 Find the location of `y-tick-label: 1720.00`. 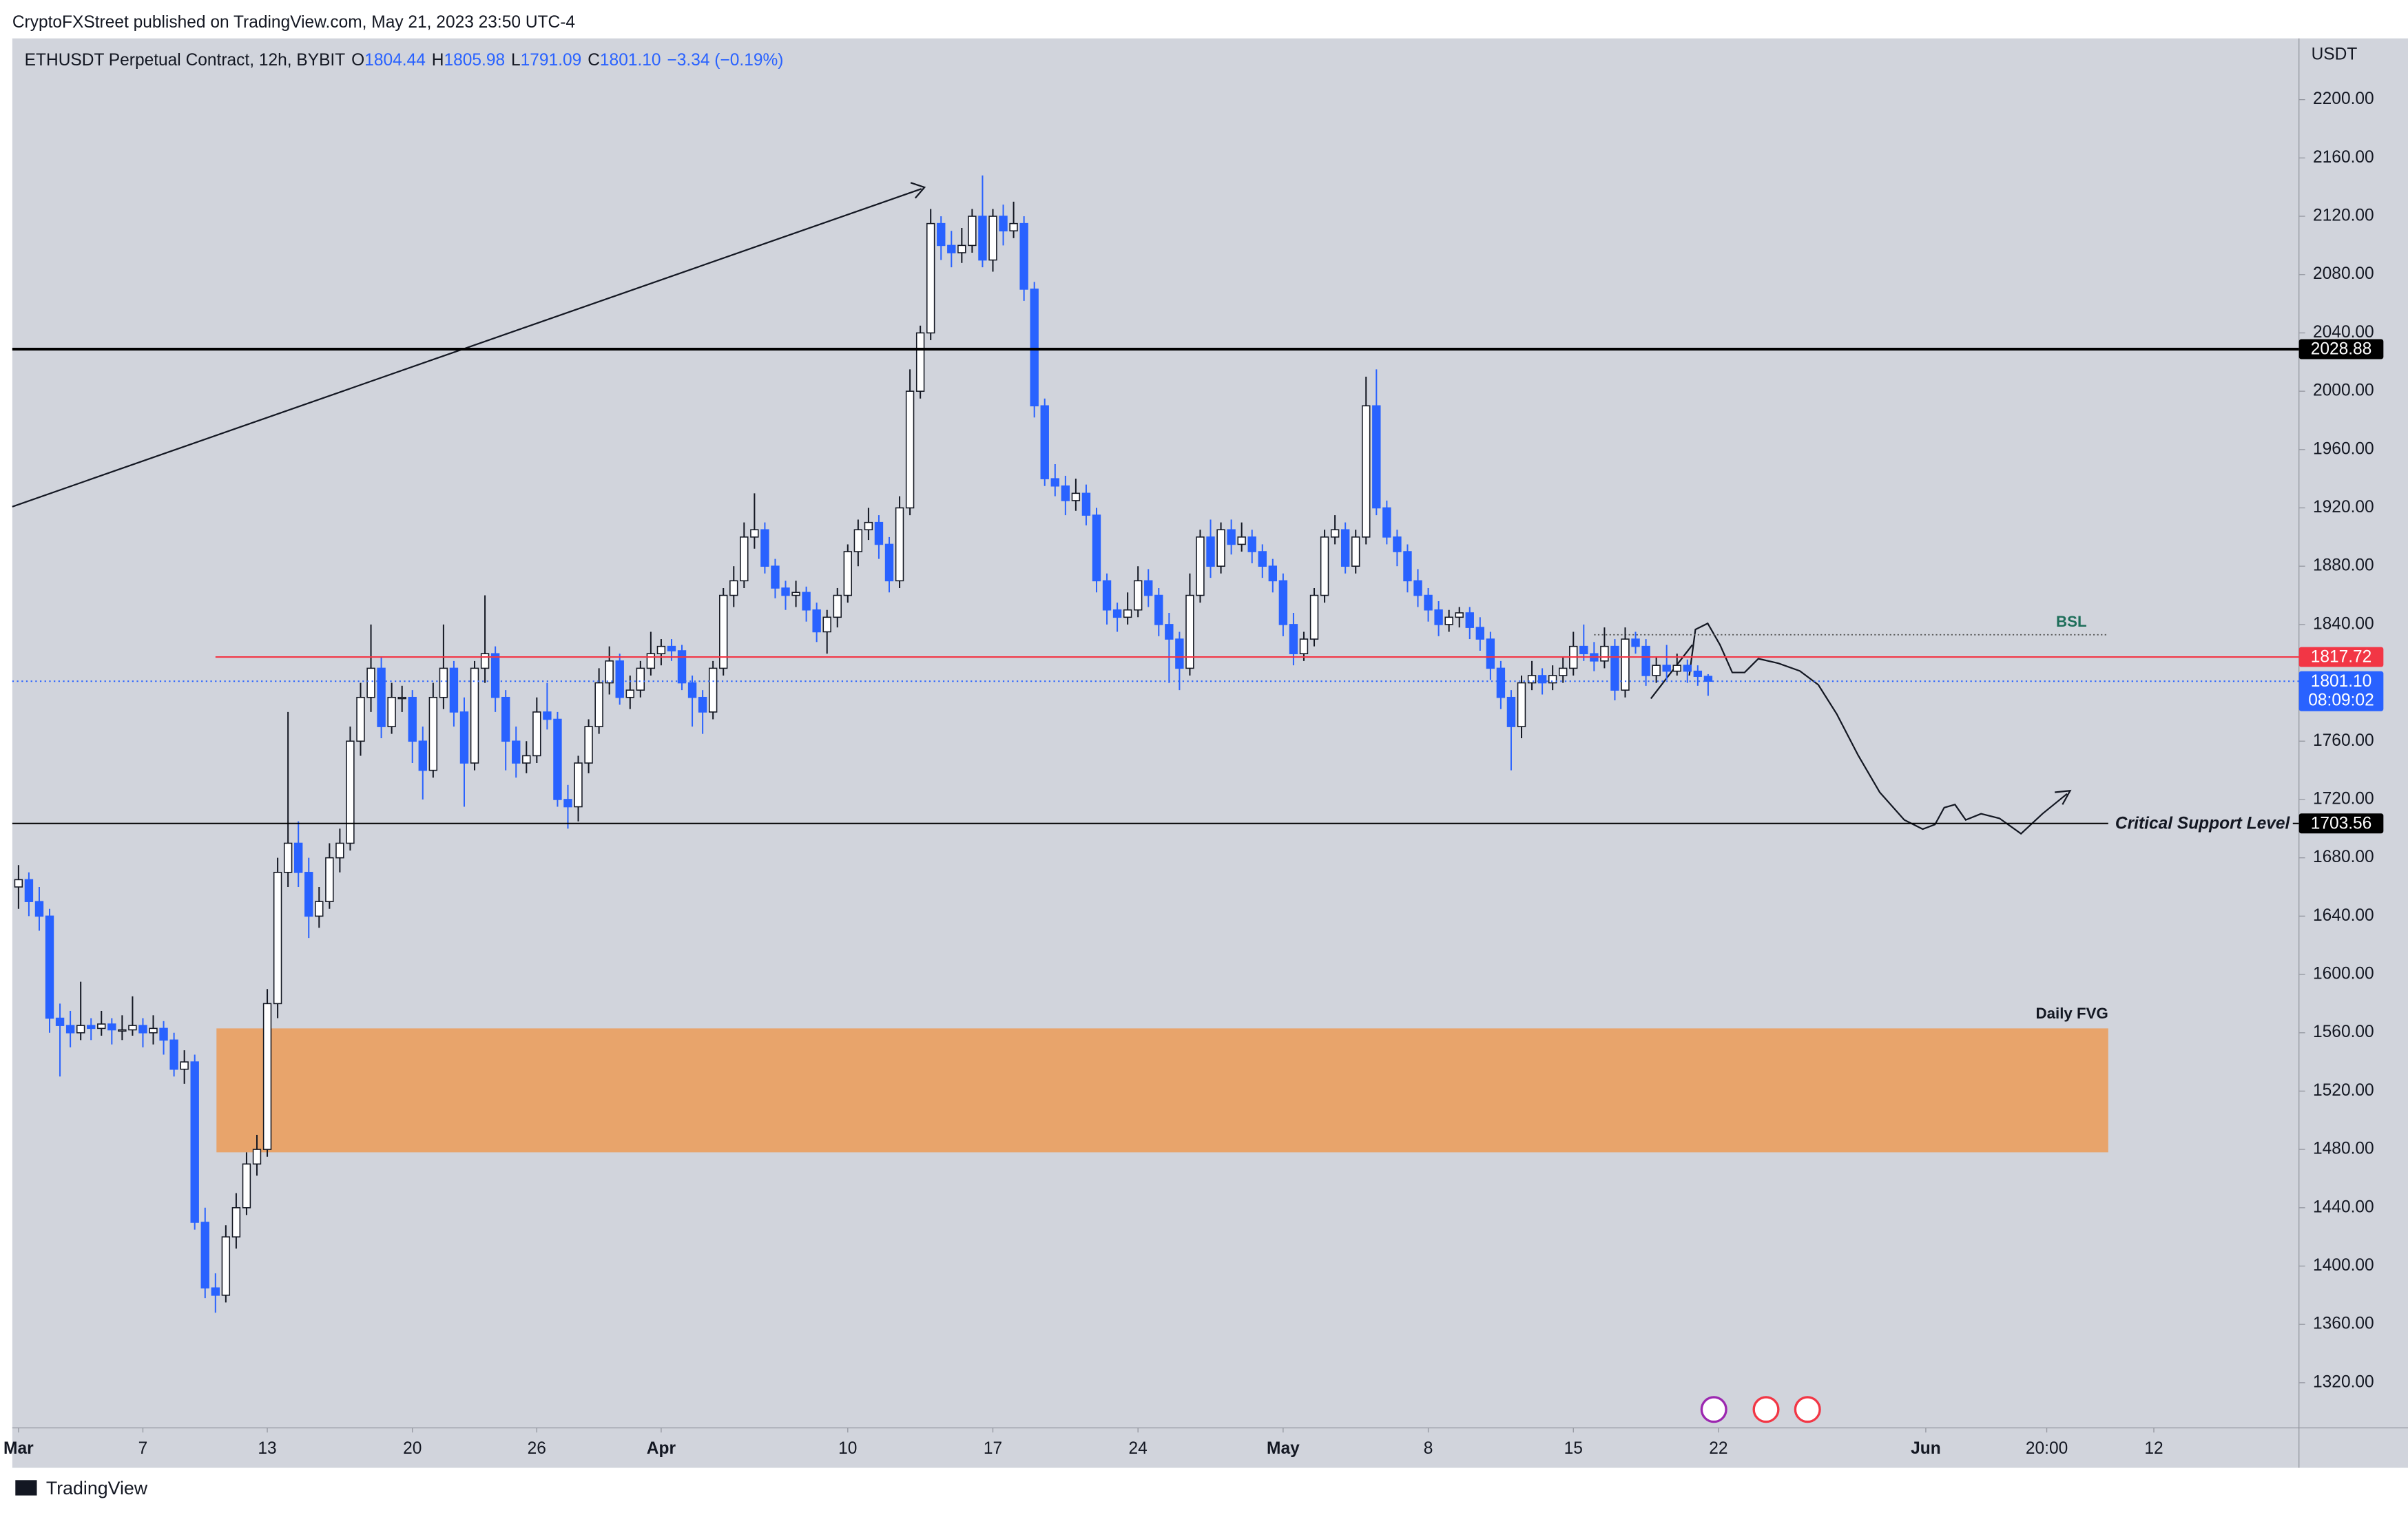

y-tick-label: 1720.00 is located at coordinates (2343, 798).